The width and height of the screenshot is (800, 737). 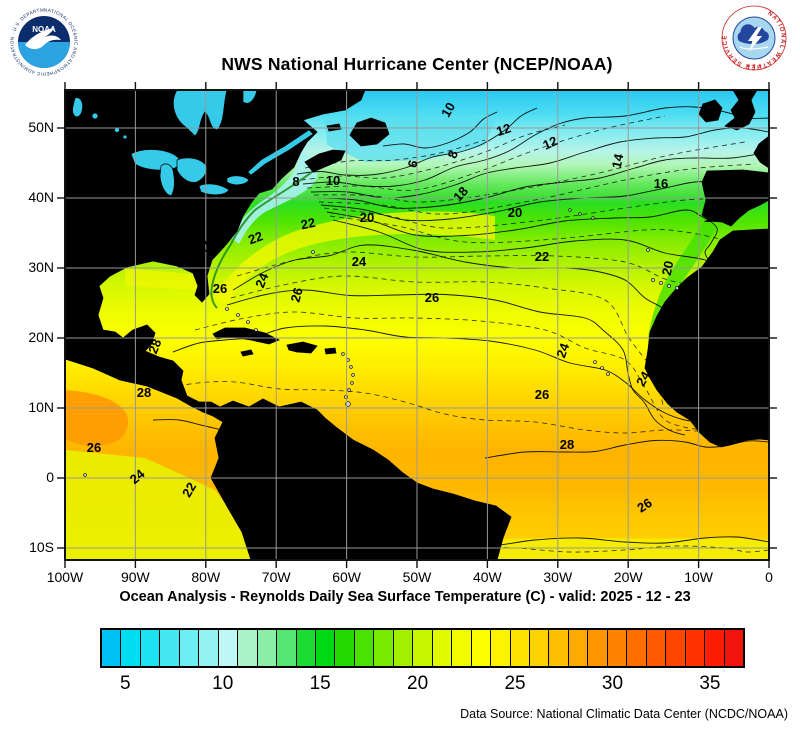 I want to click on contour-label: 14, so click(x=618, y=161).